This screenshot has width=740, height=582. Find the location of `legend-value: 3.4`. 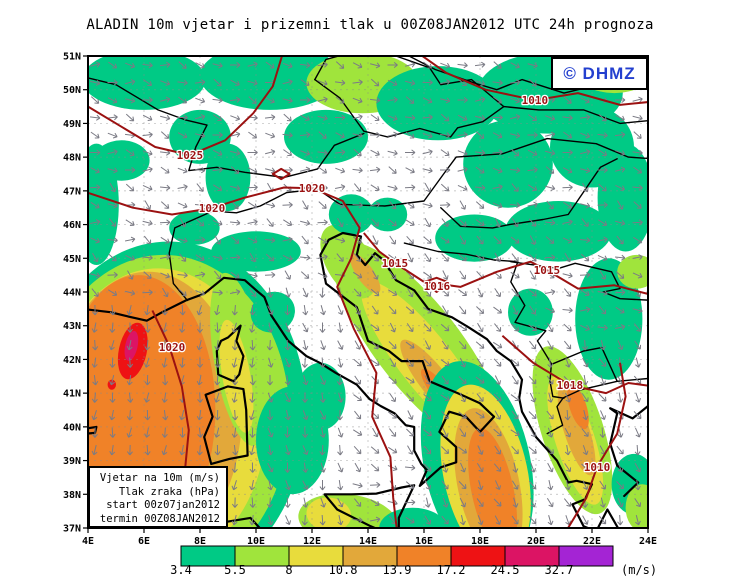

legend-value: 3.4 is located at coordinates (181, 570).